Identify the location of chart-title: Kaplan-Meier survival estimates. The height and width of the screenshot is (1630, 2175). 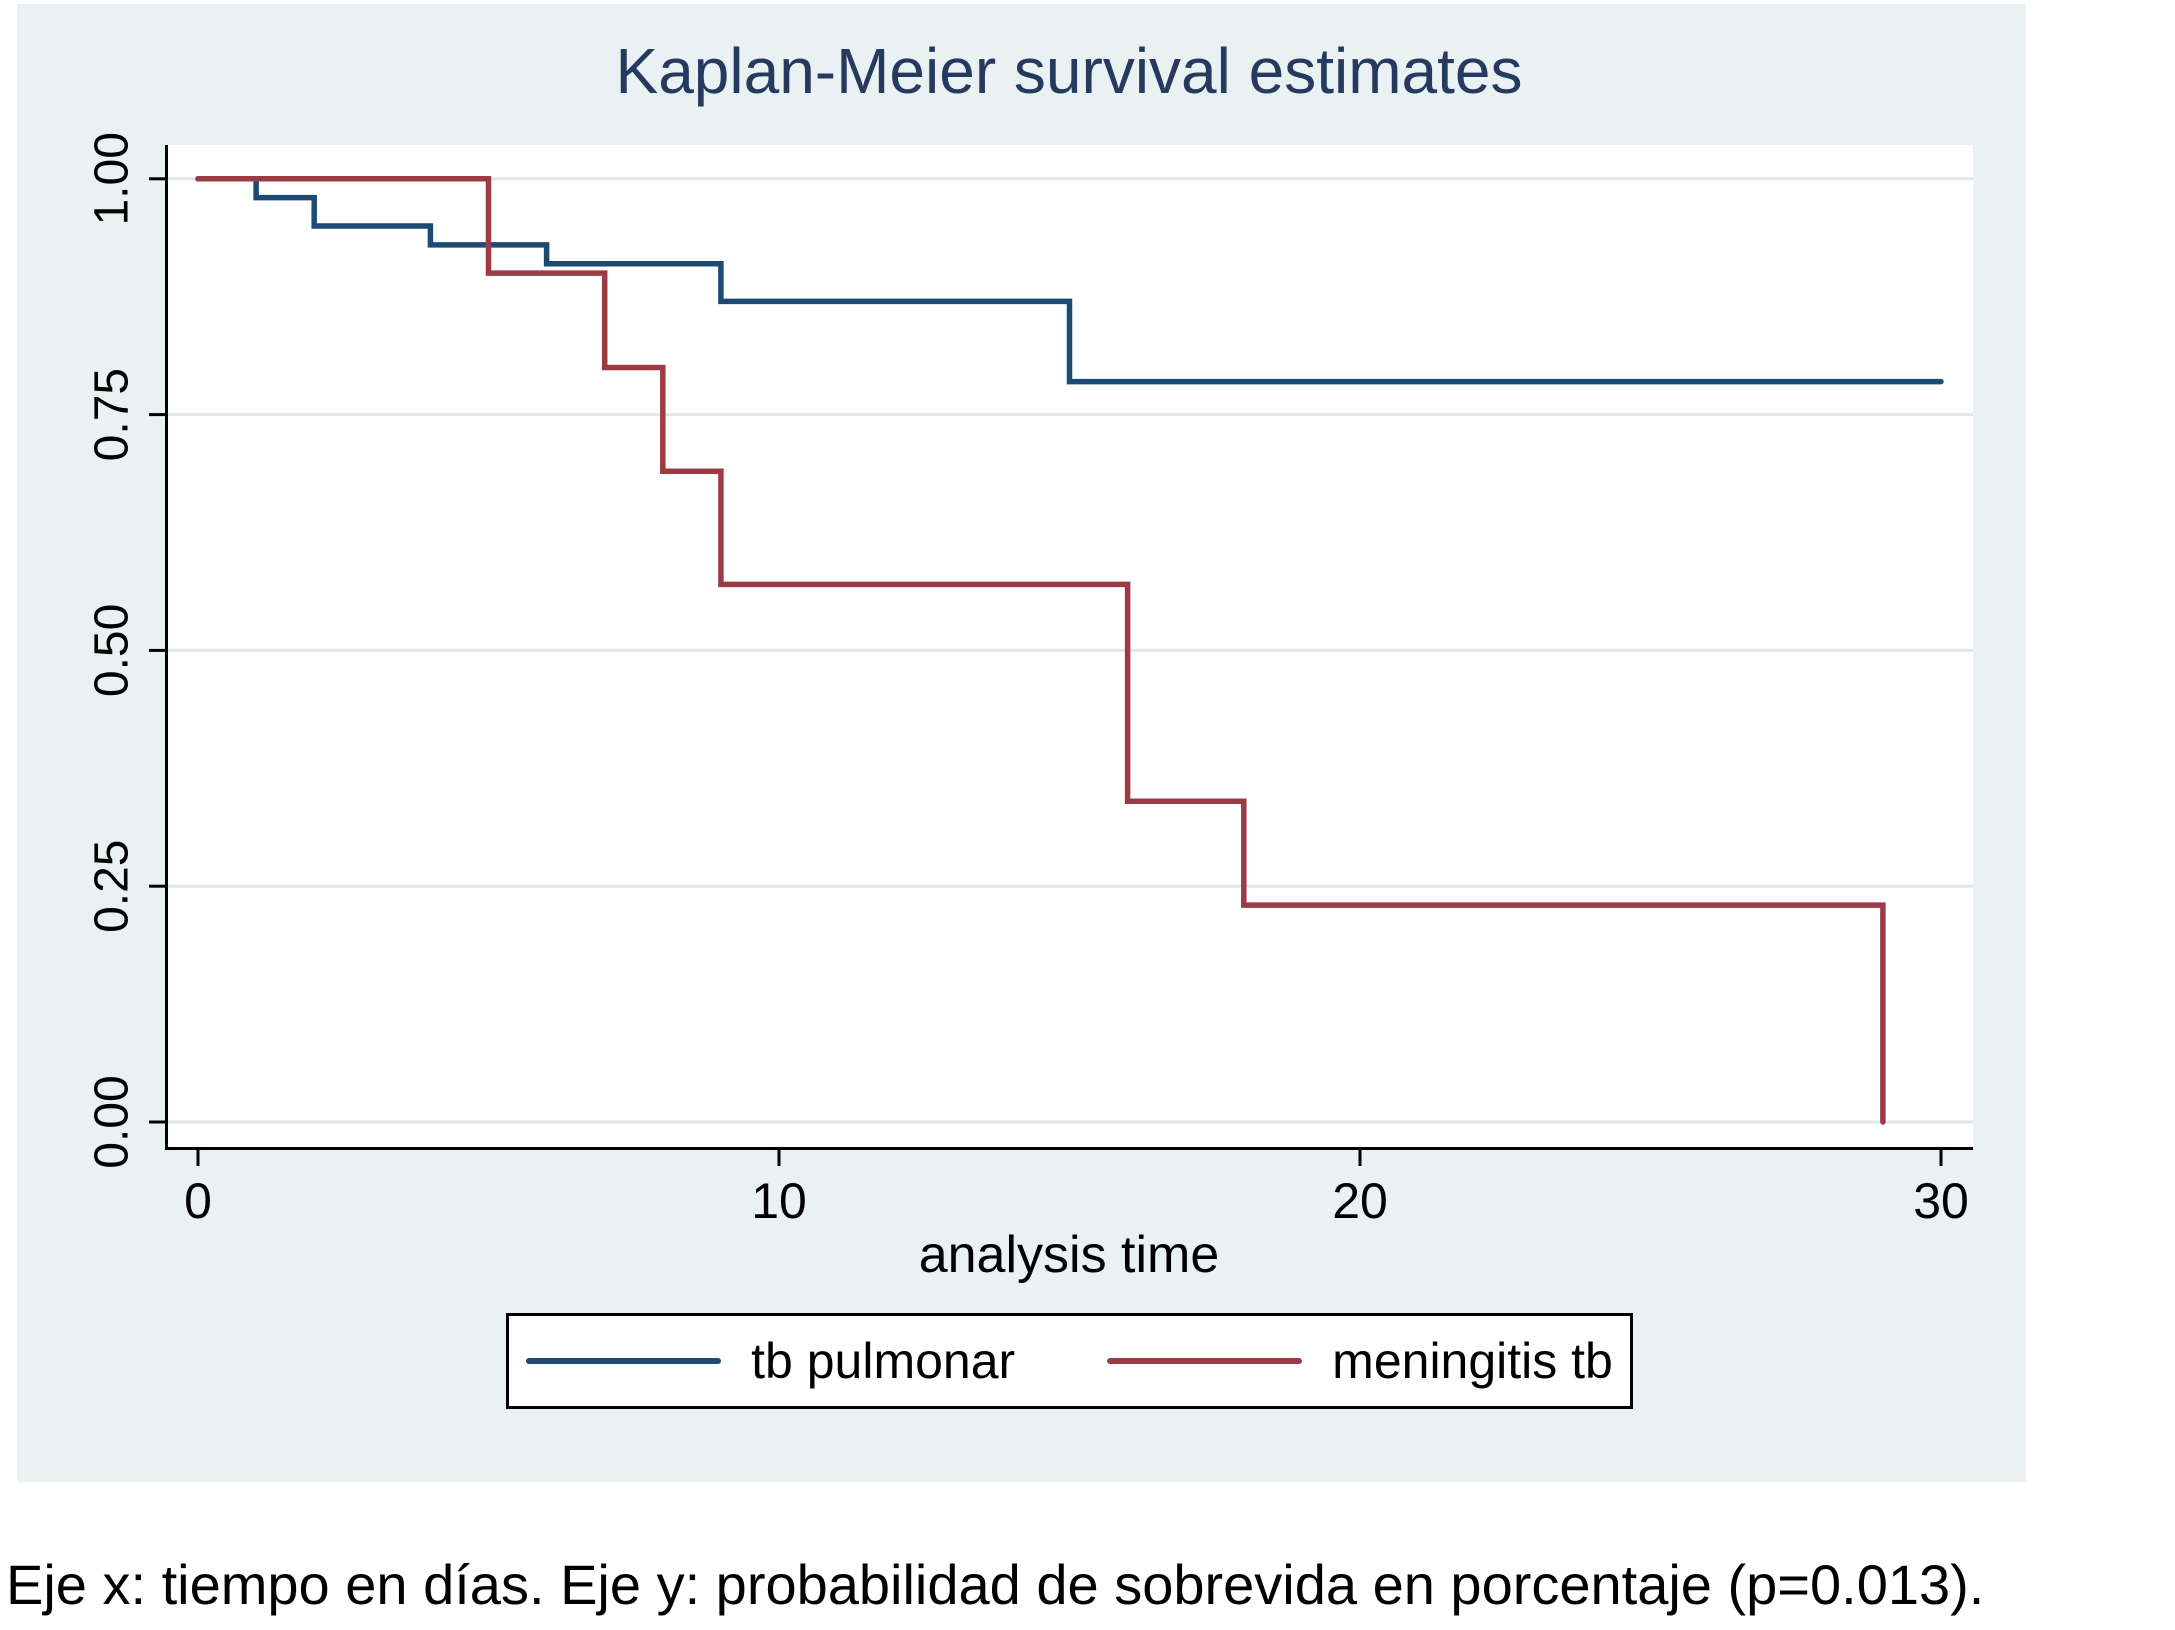
(1069, 71).